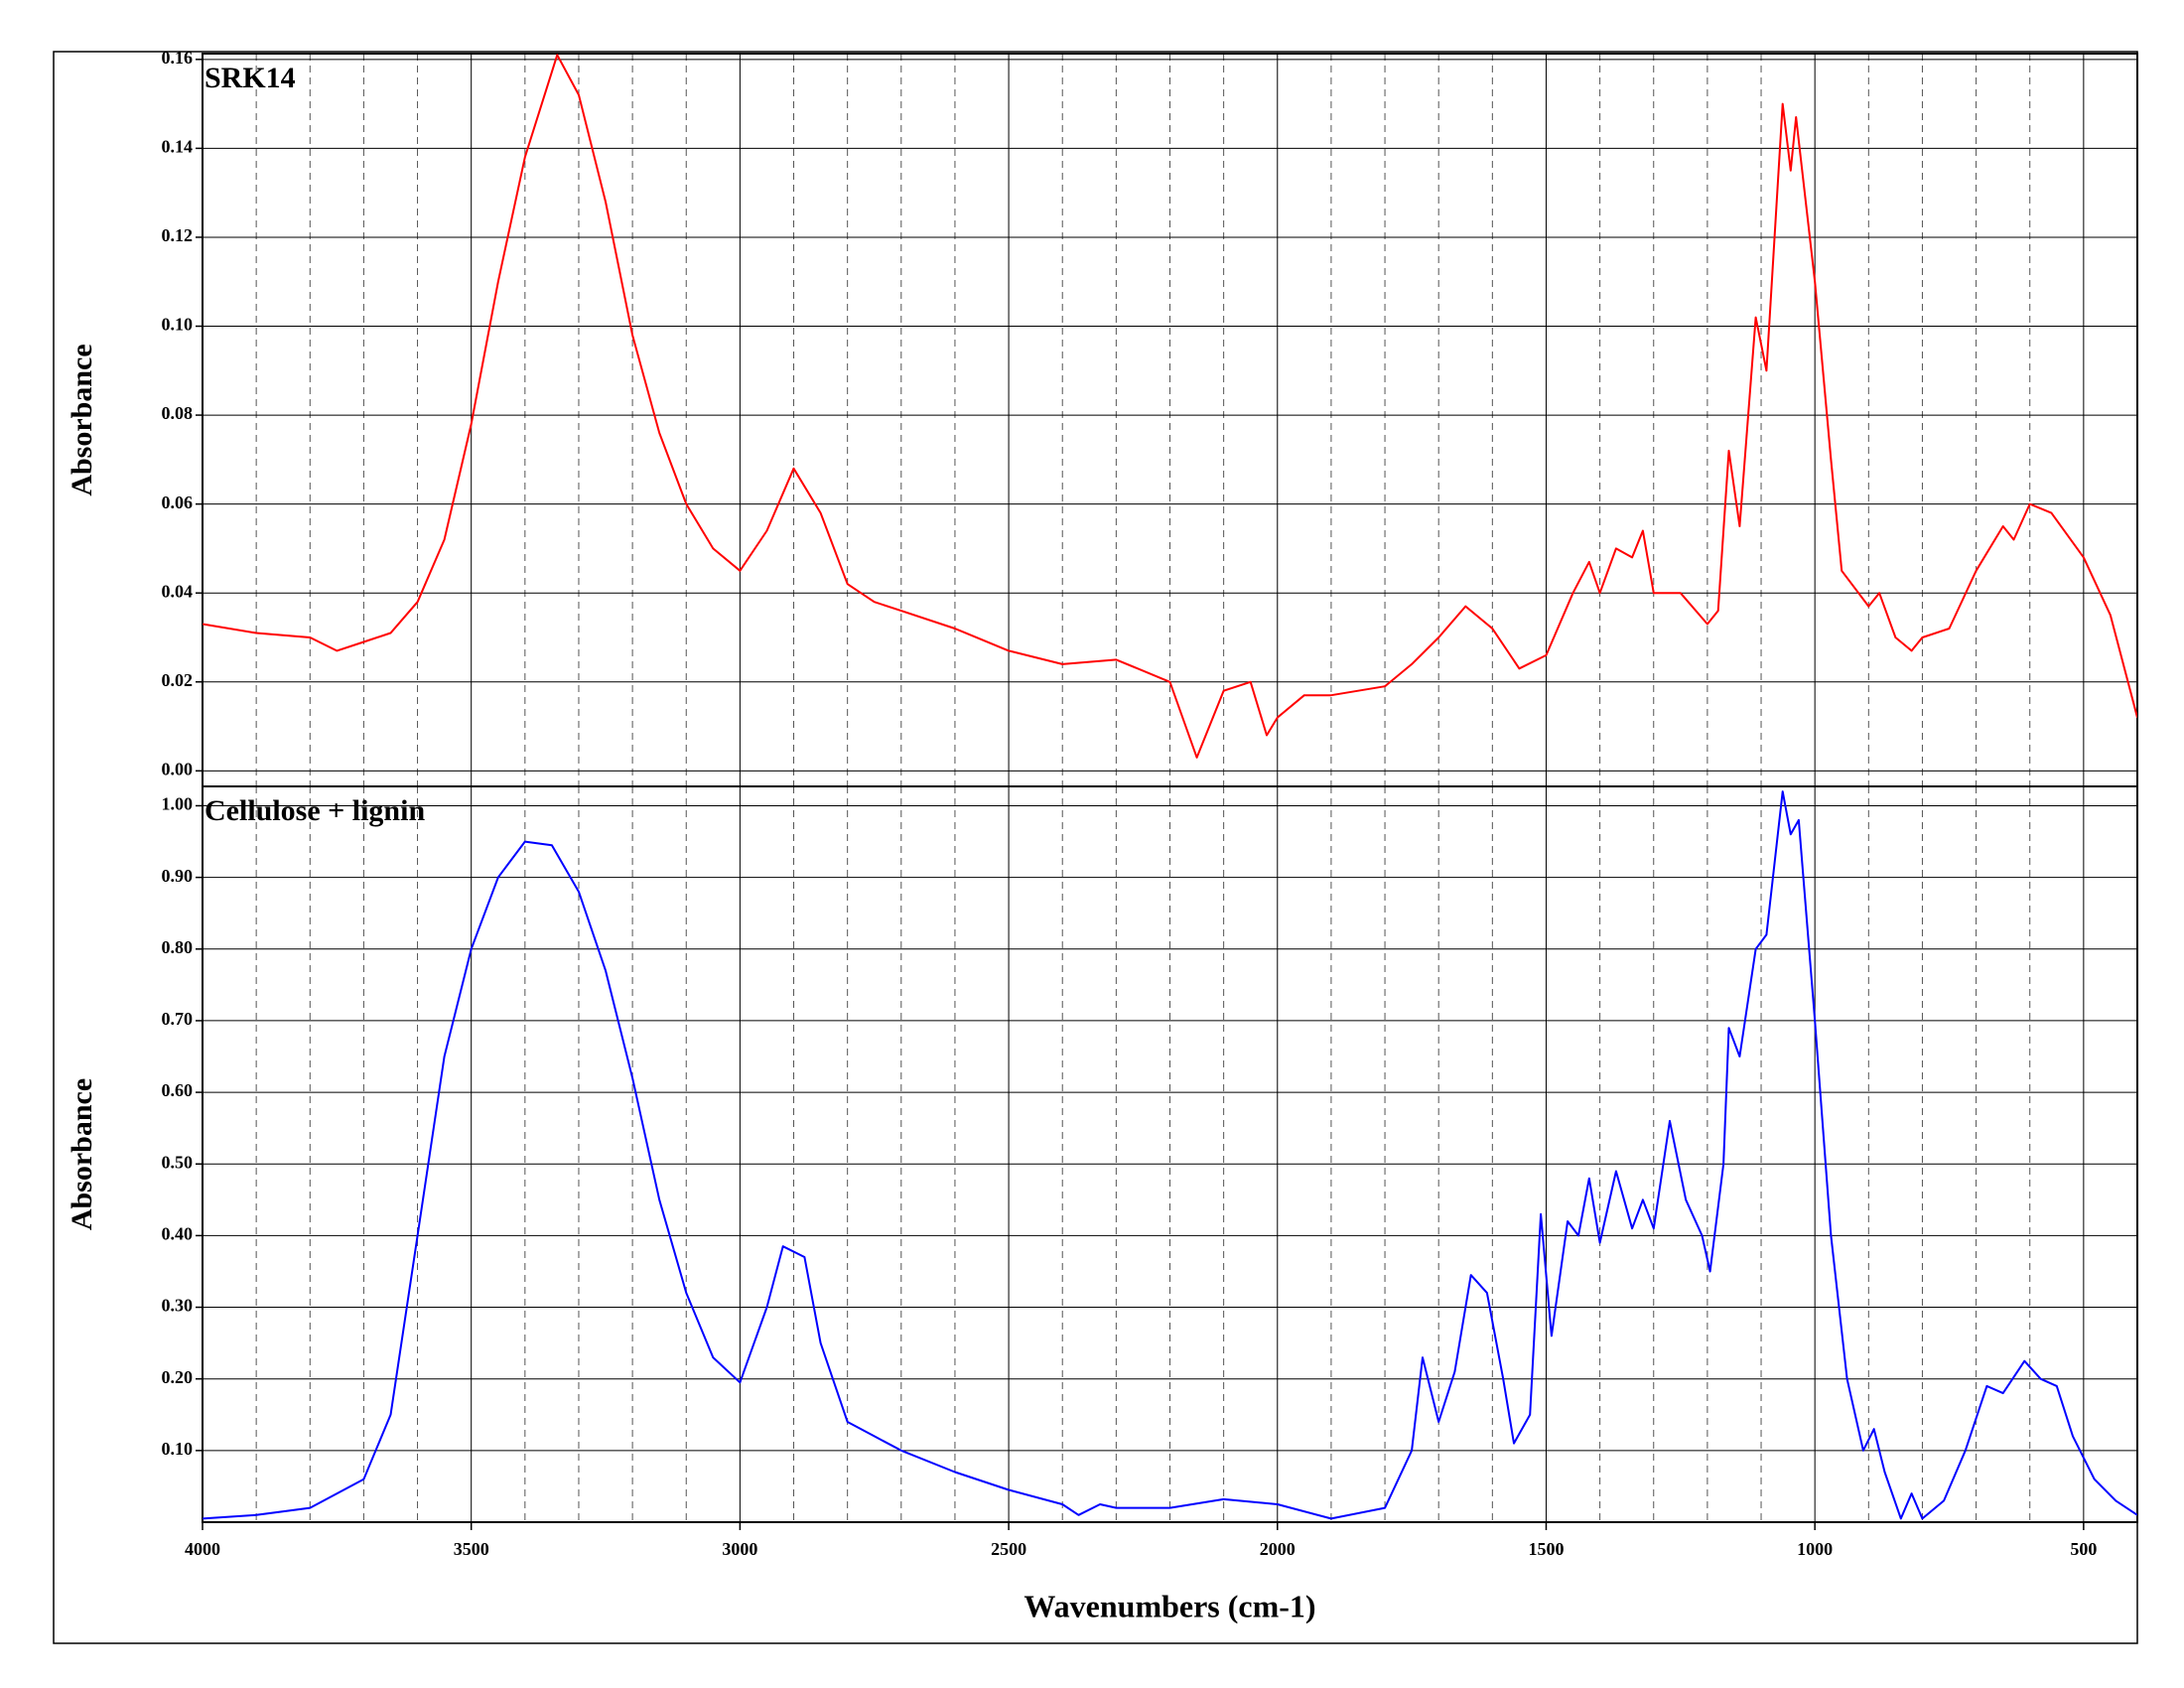 Image resolution: width=2184 pixels, height=1688 pixels. What do you see at coordinates (1546, 1549) in the screenshot?
I see `x-tick-label: 1500` at bounding box center [1546, 1549].